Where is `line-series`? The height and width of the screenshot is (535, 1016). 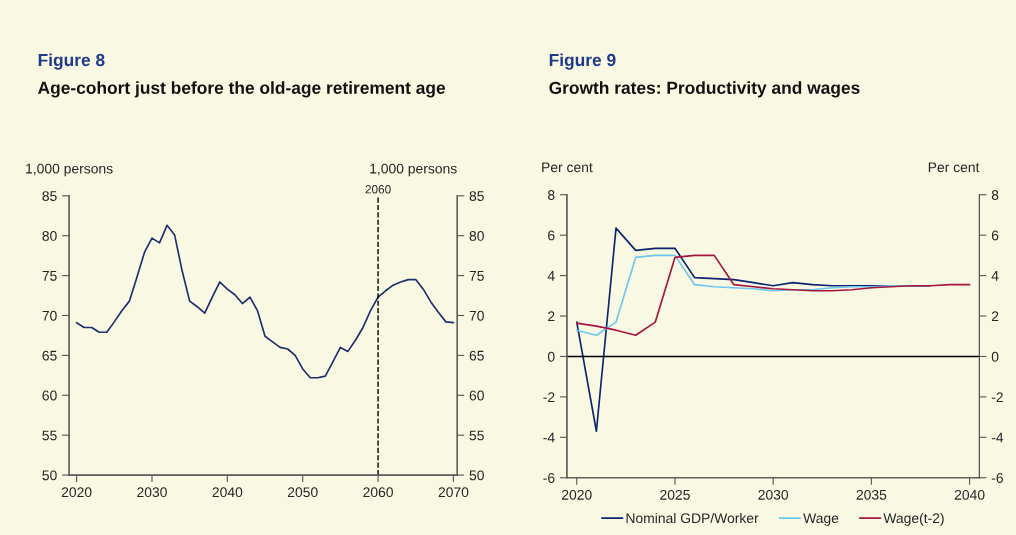 line-series is located at coordinates (265, 301).